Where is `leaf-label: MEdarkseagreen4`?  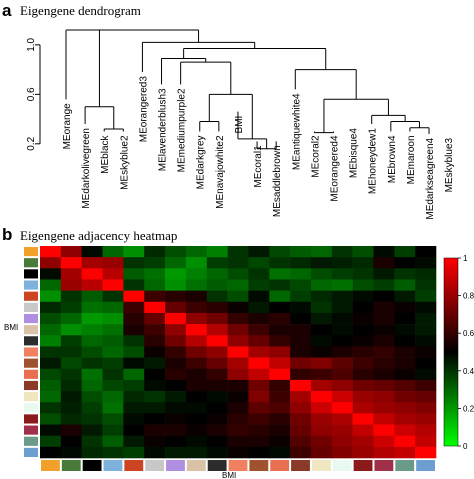
leaf-label: MEdarkseagreen4 is located at coordinates (430, 178).